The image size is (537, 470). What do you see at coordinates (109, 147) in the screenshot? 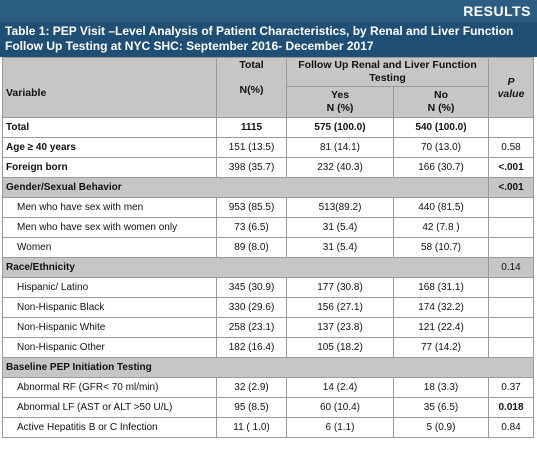
I see `row-label: Age ≥ 40 years` at bounding box center [109, 147].